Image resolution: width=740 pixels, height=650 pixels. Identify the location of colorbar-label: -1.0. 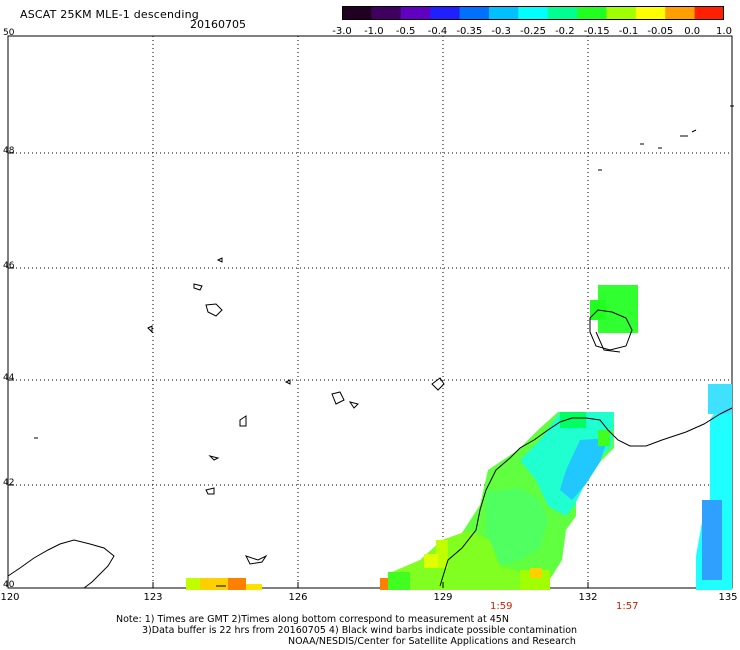
(374, 31).